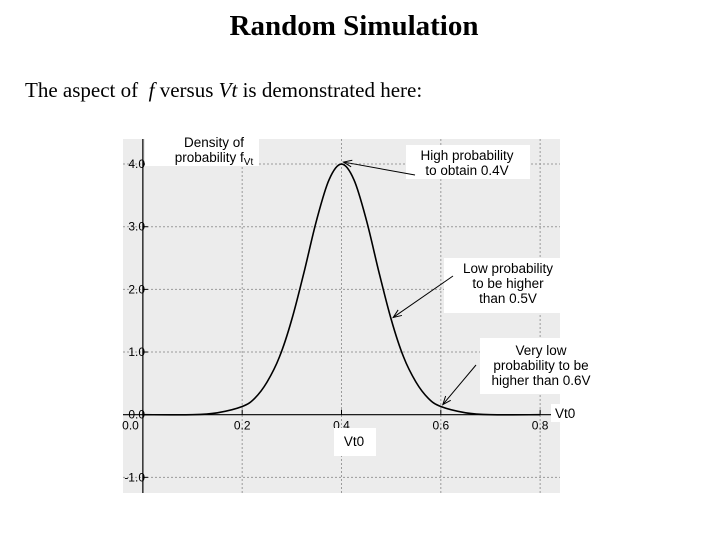 The width and height of the screenshot is (720, 540). What do you see at coordinates (466, 170) in the screenshot?
I see `annotation-text-line: to obtain 0.4V` at bounding box center [466, 170].